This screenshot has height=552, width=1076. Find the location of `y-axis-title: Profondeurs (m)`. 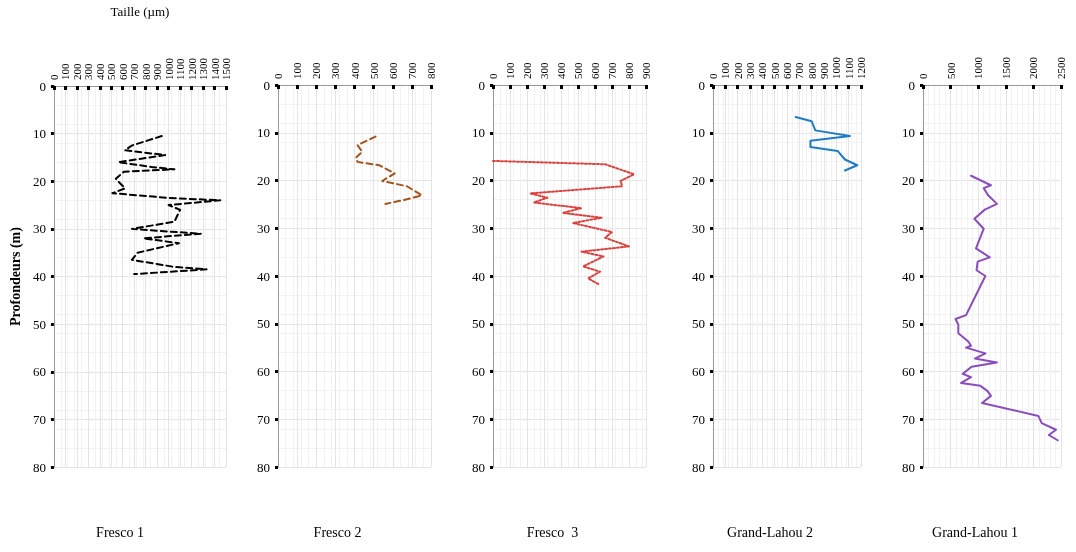

y-axis-title: Profondeurs (m) is located at coordinates (15, 276).